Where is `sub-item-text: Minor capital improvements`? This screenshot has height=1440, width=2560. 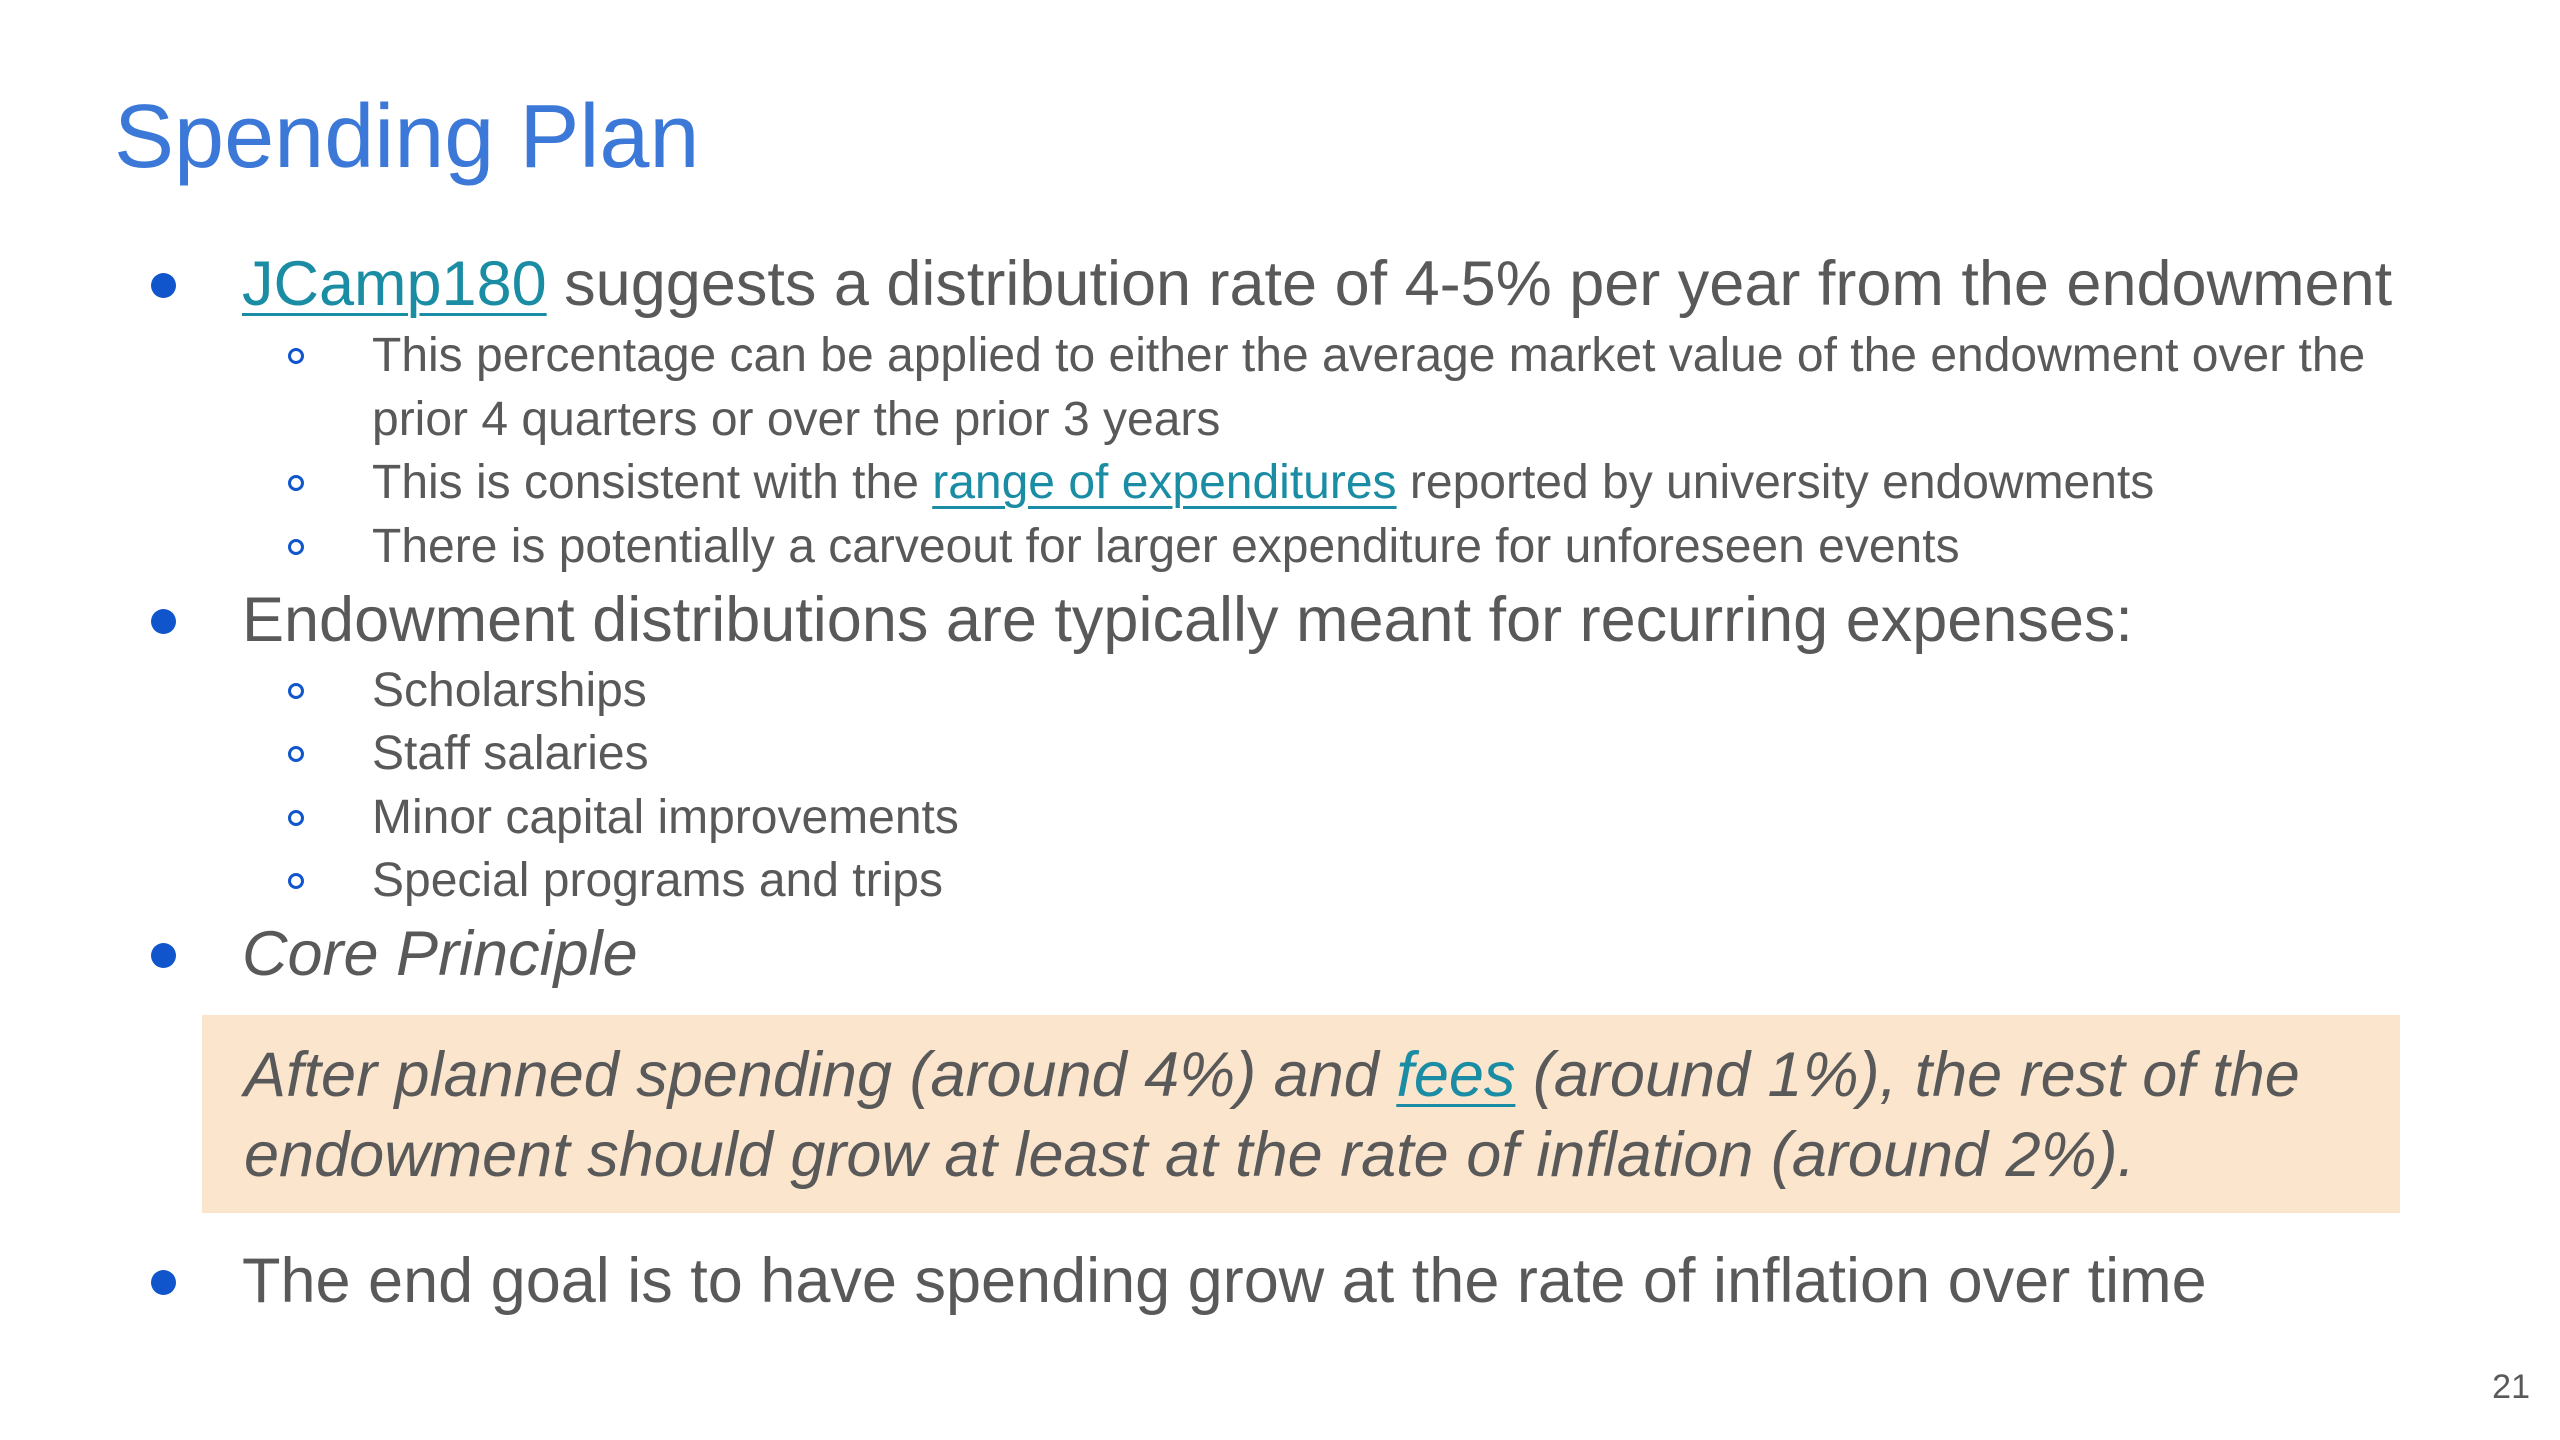
sub-item-text: Minor capital improvements is located at coordinates (665, 817).